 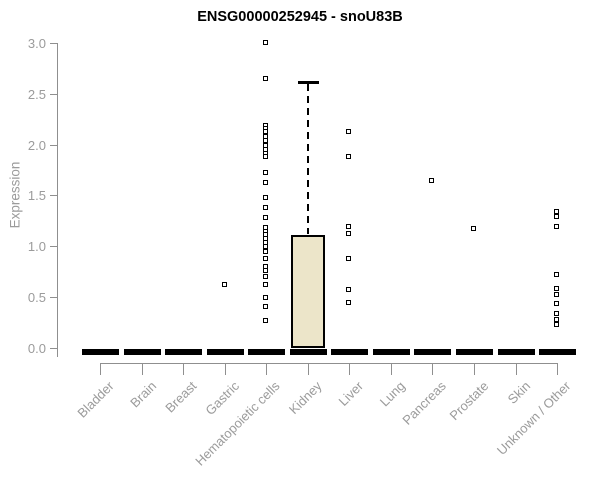 I want to click on x-category-label: Gastric, so click(x=222, y=398).